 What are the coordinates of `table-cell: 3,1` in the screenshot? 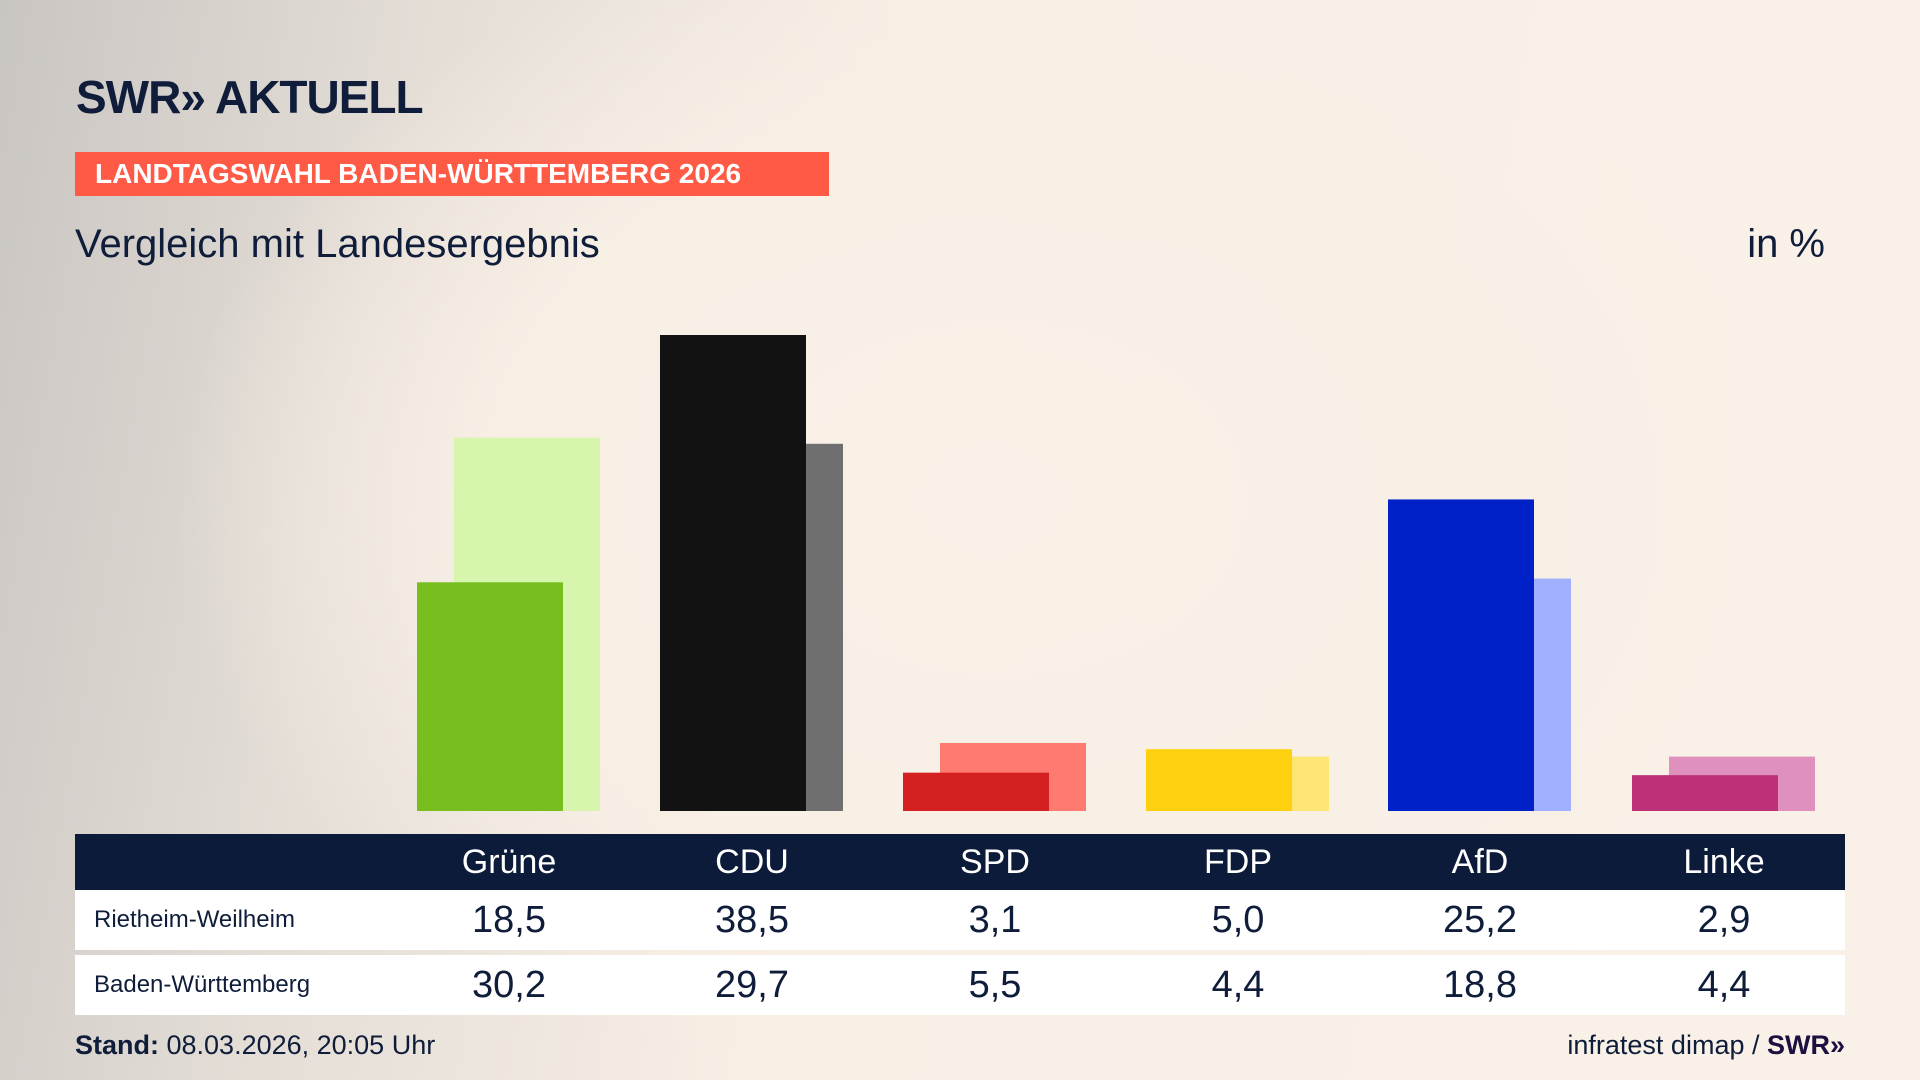 It's located at (995, 920).